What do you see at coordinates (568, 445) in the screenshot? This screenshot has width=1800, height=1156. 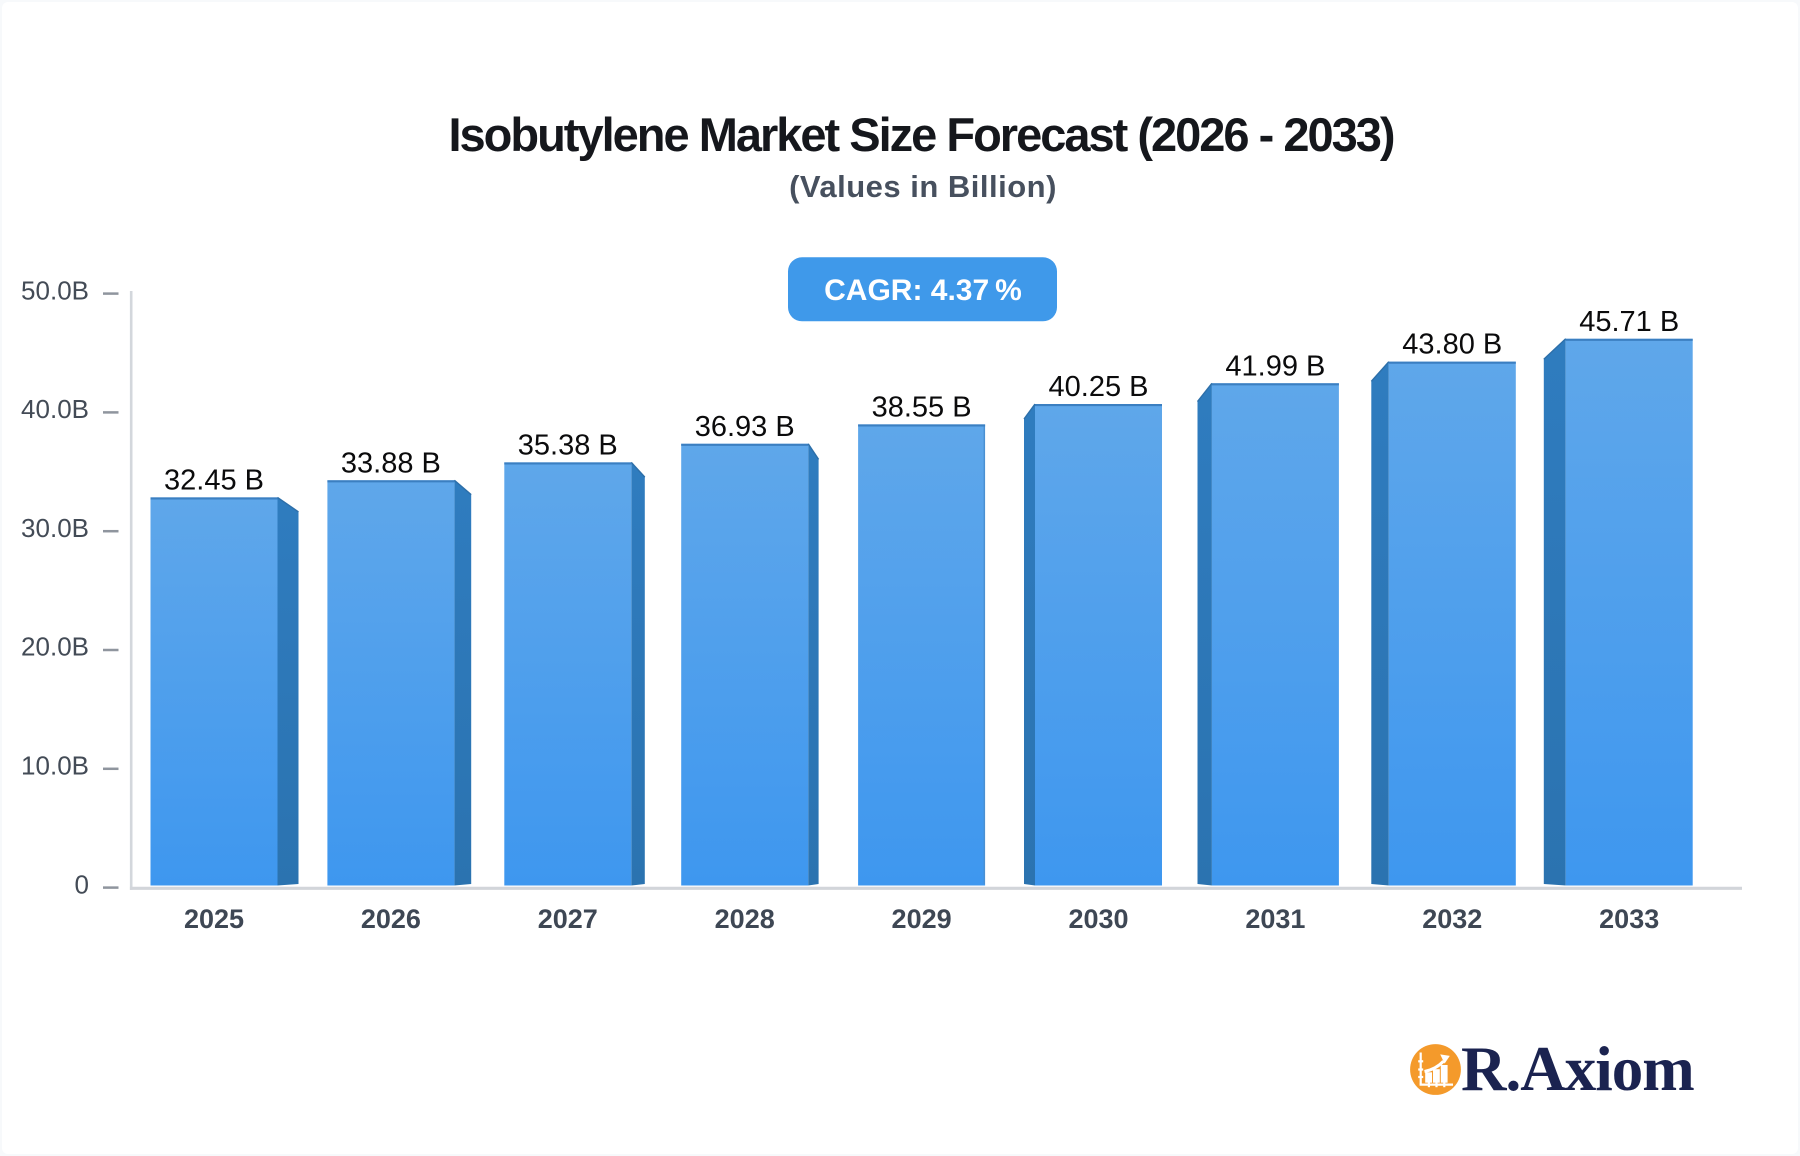 I see `svg-text: 35.38 B` at bounding box center [568, 445].